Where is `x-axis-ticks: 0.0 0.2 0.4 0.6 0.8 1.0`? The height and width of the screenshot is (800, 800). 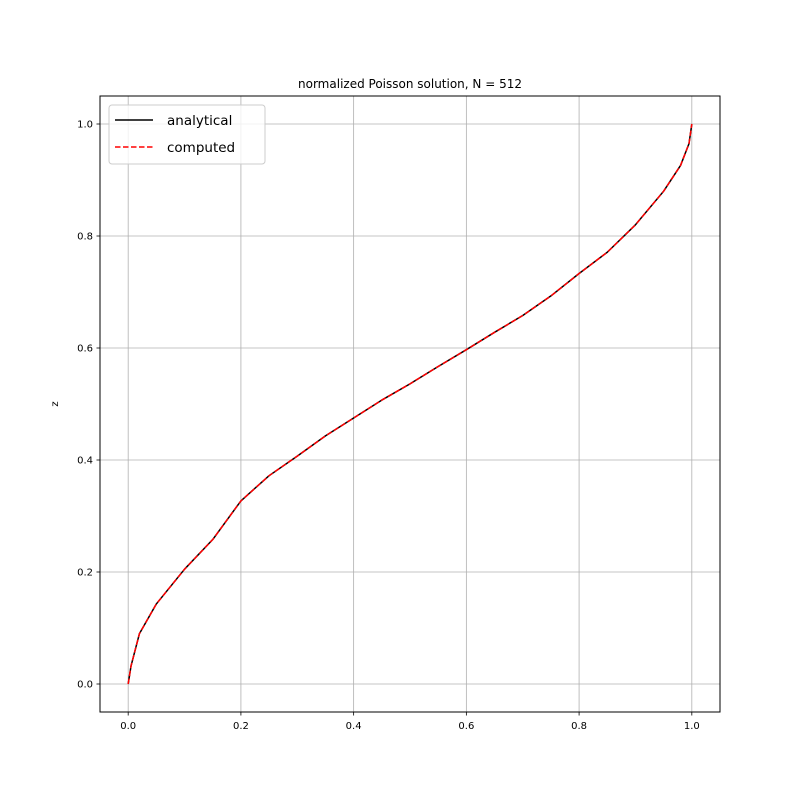
x-axis-ticks: 0.0 0.2 0.4 0.6 0.8 1.0 is located at coordinates (410, 722).